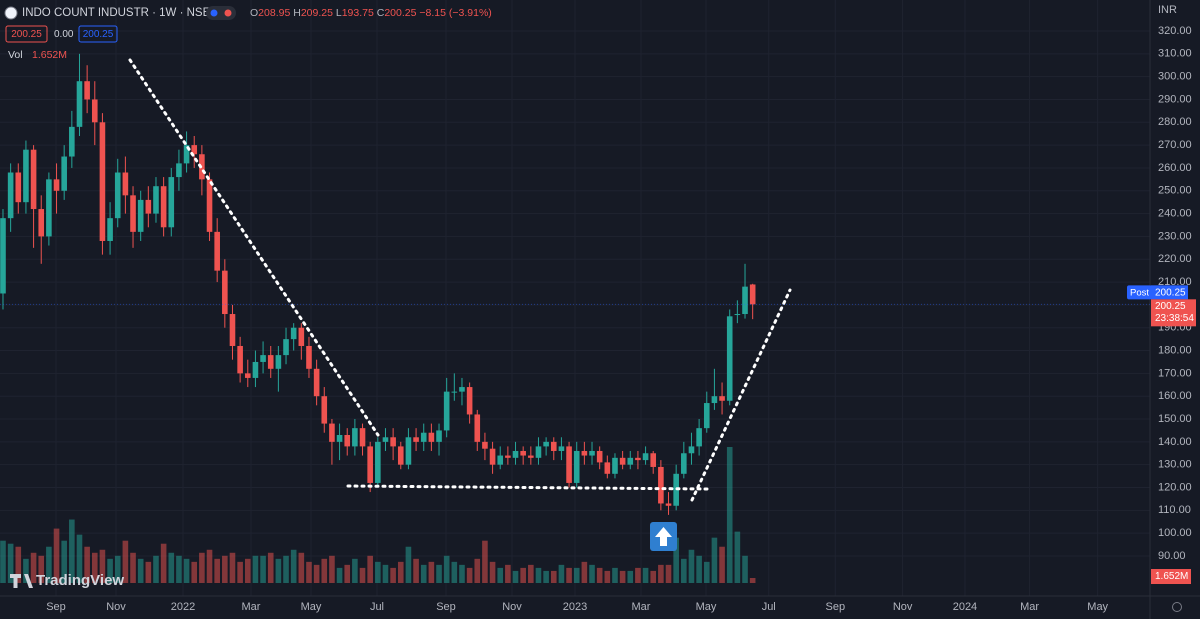 The height and width of the screenshot is (619, 1200). What do you see at coordinates (1177, 607) in the screenshot?
I see `settings-icon` at bounding box center [1177, 607].